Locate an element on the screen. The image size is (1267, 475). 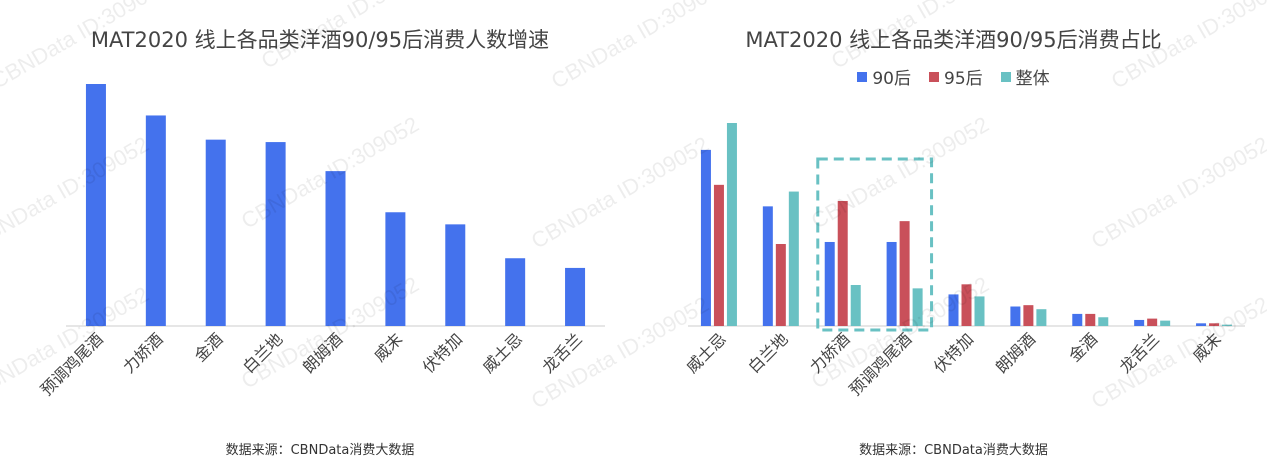
share-category-label: 威末 is located at coordinates (1207, 347).